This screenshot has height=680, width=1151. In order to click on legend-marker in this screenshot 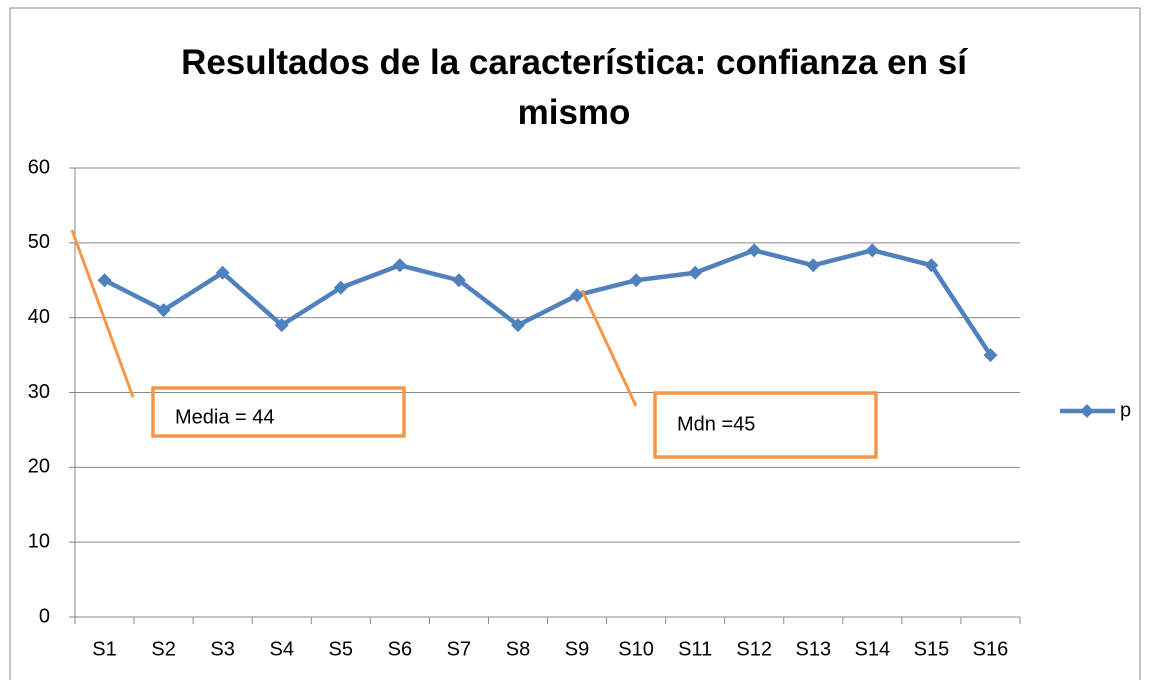, I will do `click(1087, 411)`.